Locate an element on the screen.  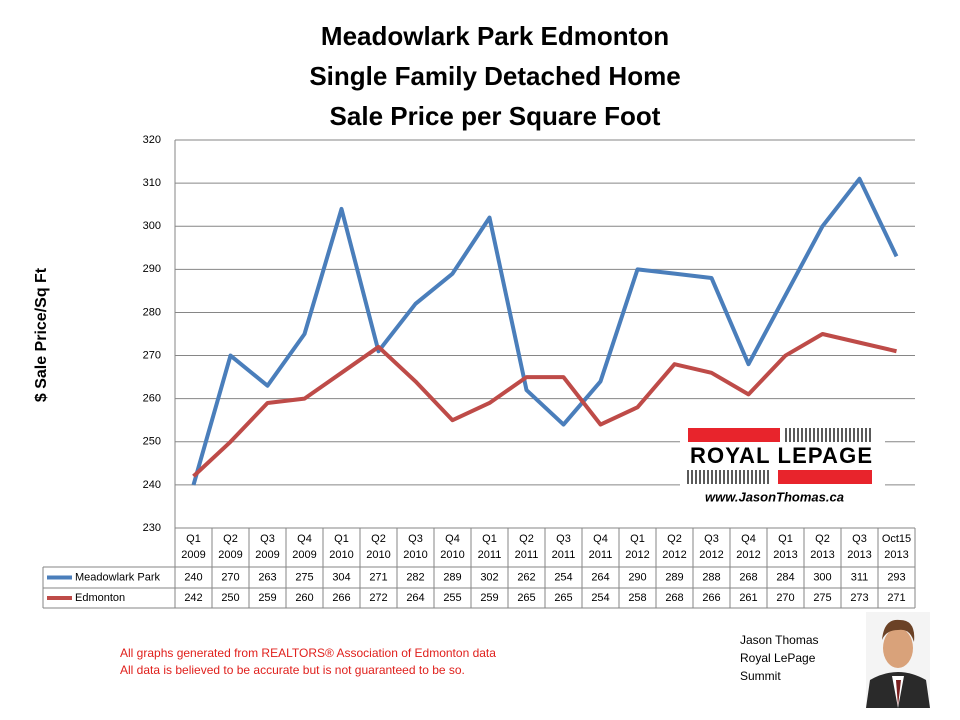
y-tick-label: 260 is located at coordinates (152, 399).